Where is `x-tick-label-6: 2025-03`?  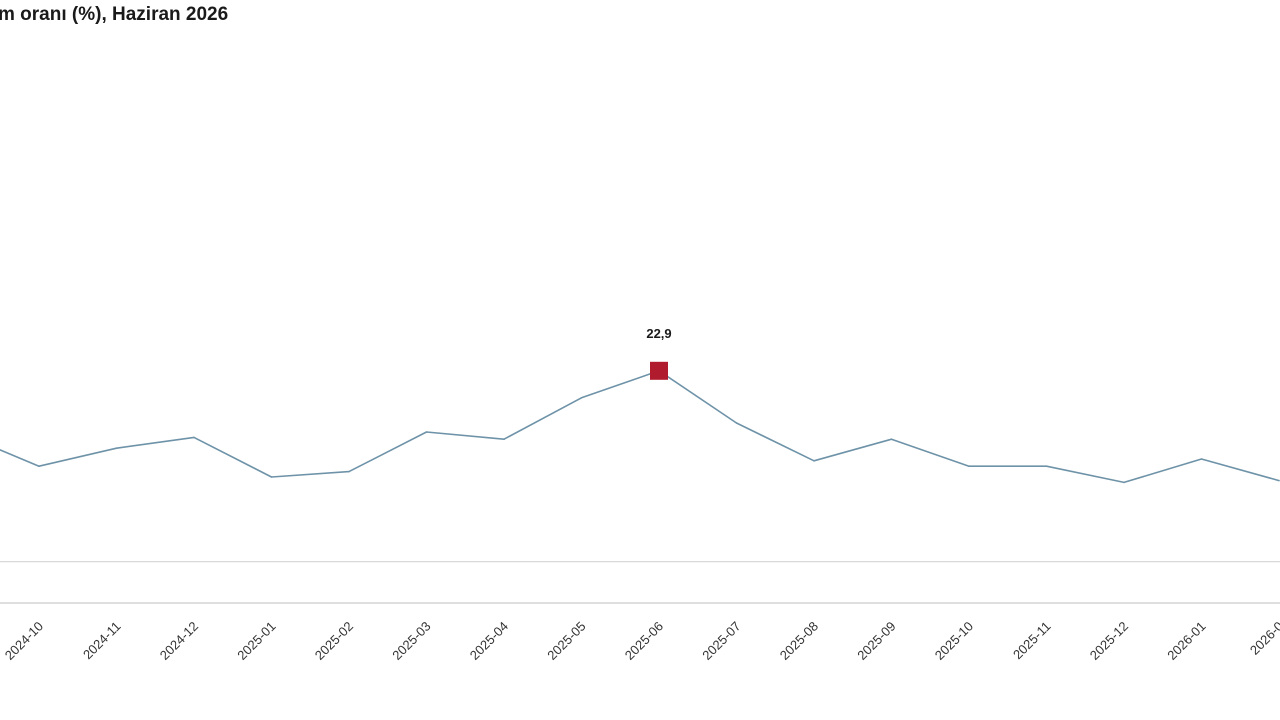
x-tick-label-6: 2025-03 is located at coordinates (411, 641).